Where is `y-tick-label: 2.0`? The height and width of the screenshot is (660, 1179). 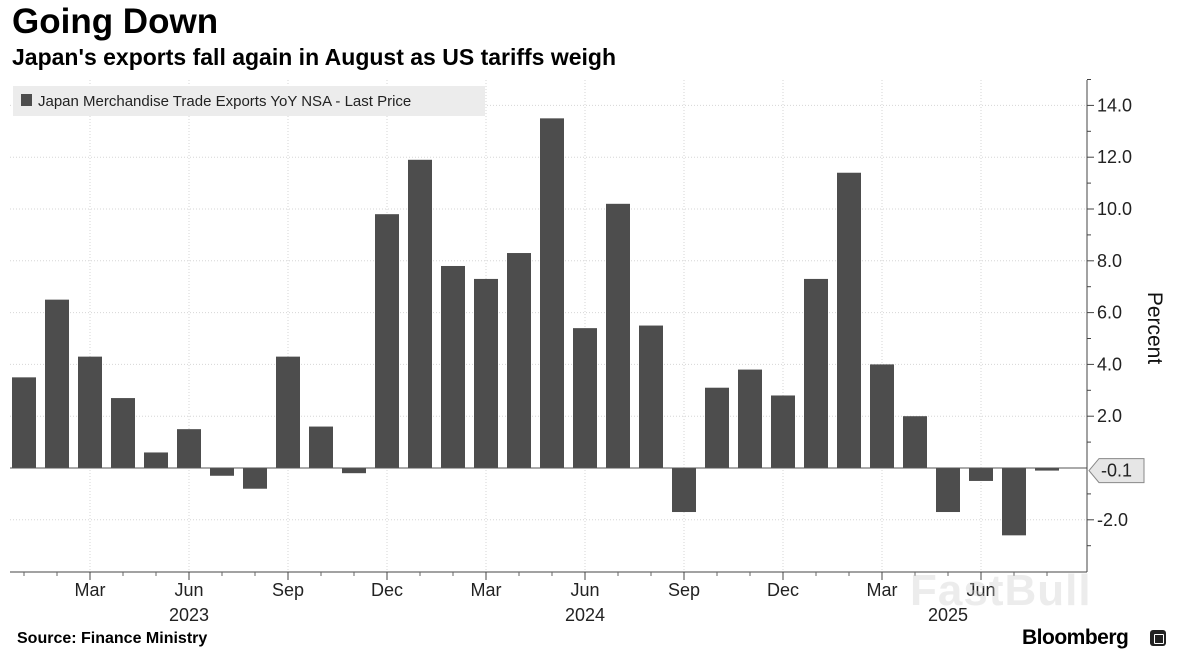
y-tick-label: 2.0 is located at coordinates (1109, 416).